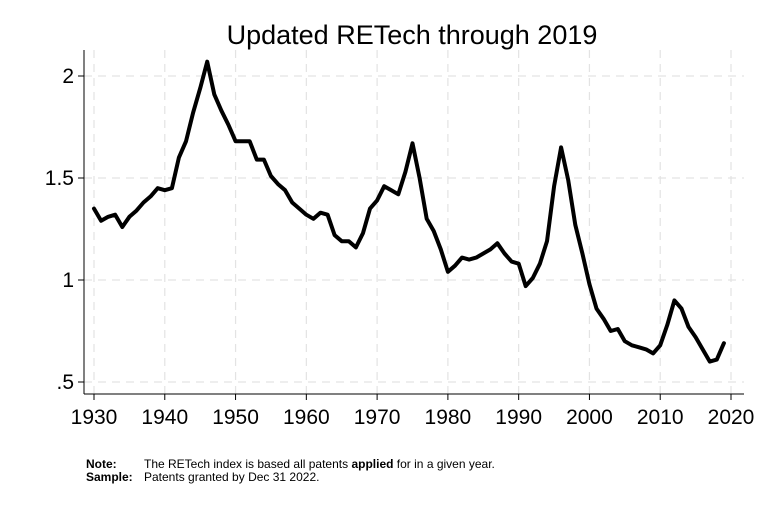  I want to click on y-tick-label: 1, so click(68, 280).